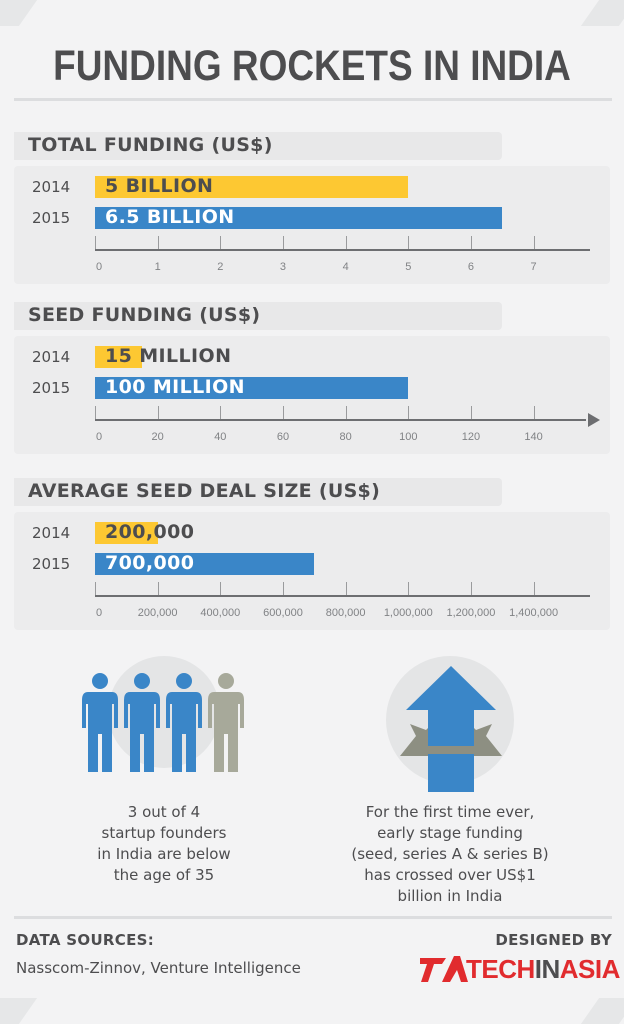 This screenshot has width=624, height=1024. What do you see at coordinates (451, 750) in the screenshot?
I see `arrow-band` at bounding box center [451, 750].